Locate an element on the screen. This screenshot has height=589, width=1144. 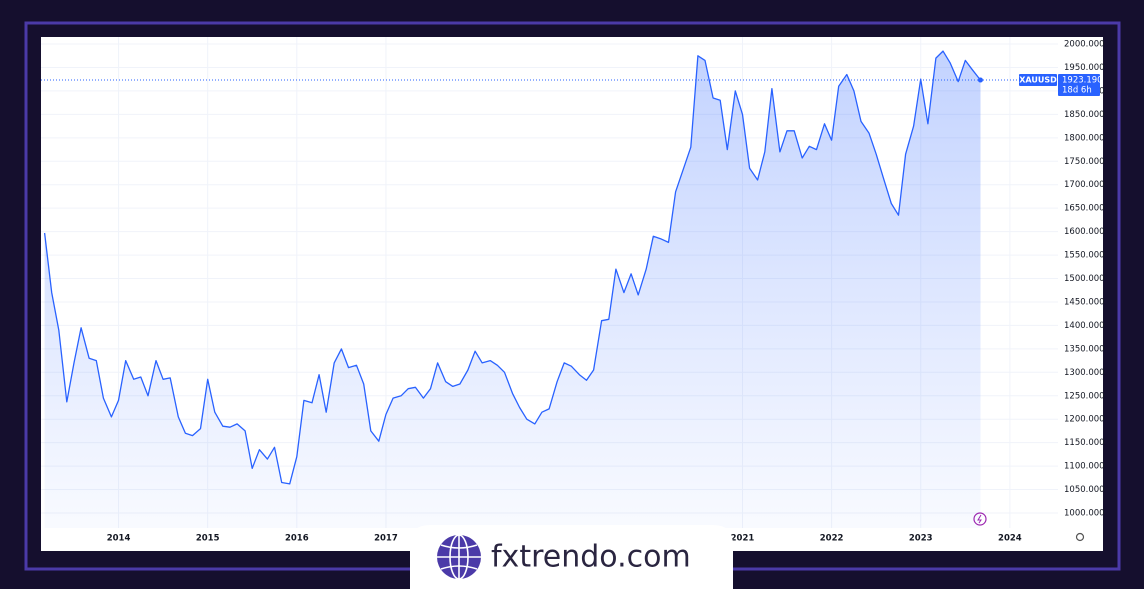
y-tick-label: 1600.000 is located at coordinates (1084, 232).